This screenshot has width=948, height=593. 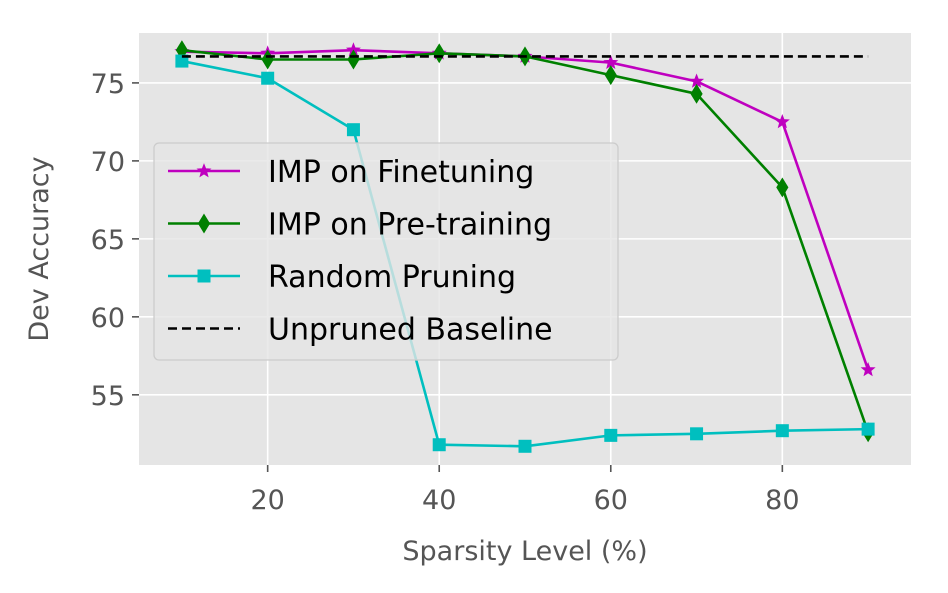 I want to click on y-tick-label: 65, so click(x=108, y=240).